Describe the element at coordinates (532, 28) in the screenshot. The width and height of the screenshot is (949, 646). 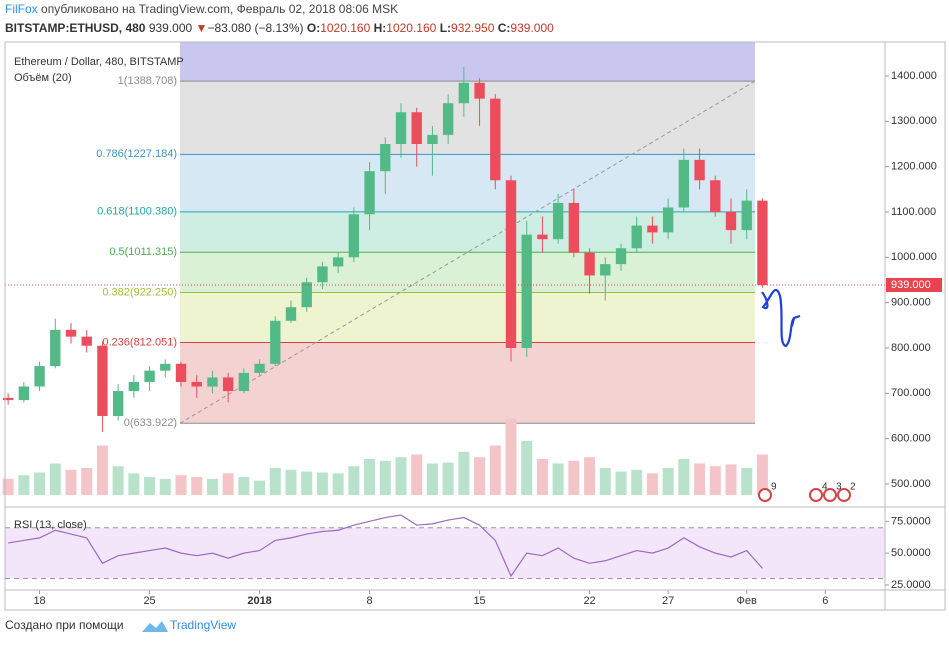
I see `close: 939.000` at that location.